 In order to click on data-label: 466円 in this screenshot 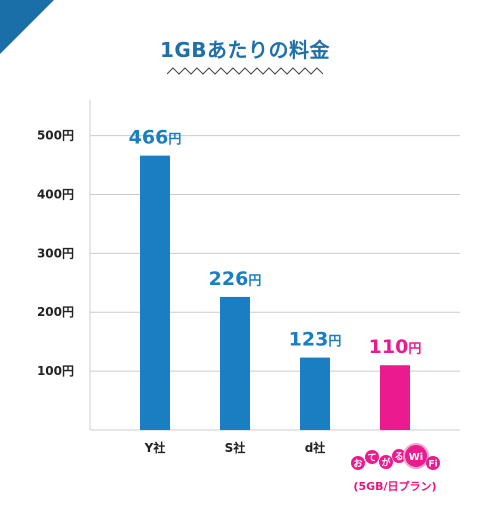, I will do `click(155, 138)`.